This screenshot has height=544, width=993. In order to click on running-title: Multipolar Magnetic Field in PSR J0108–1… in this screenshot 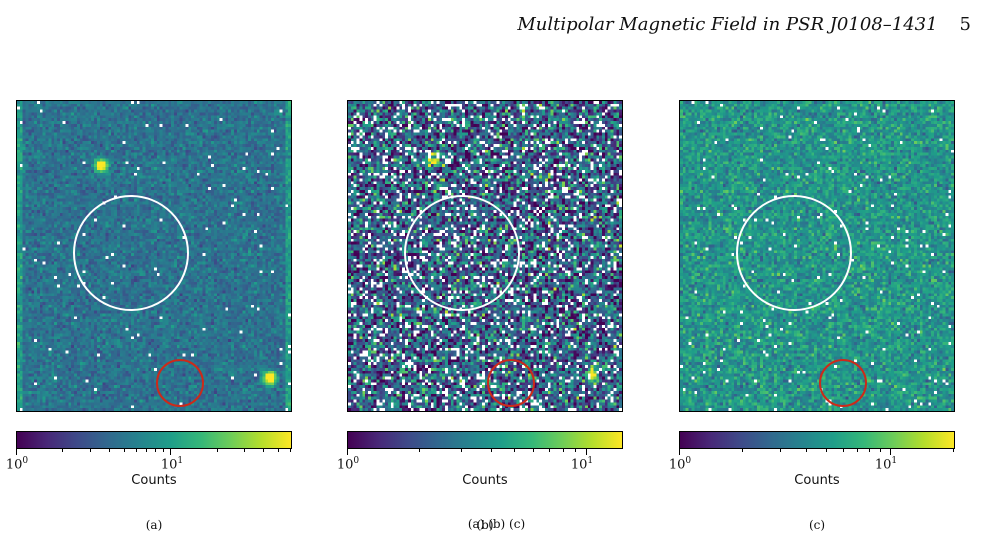, I will do `click(727, 24)`.